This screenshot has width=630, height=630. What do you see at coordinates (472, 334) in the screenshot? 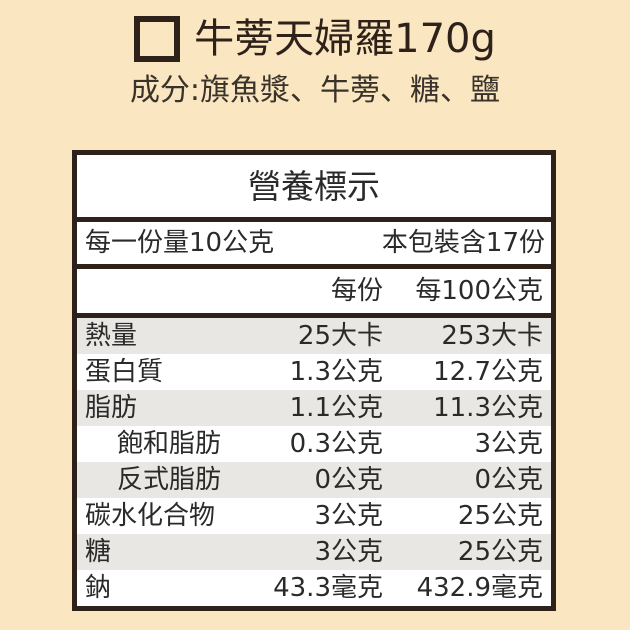
I see `nutrient-per-100g: 253大卡` at bounding box center [472, 334].